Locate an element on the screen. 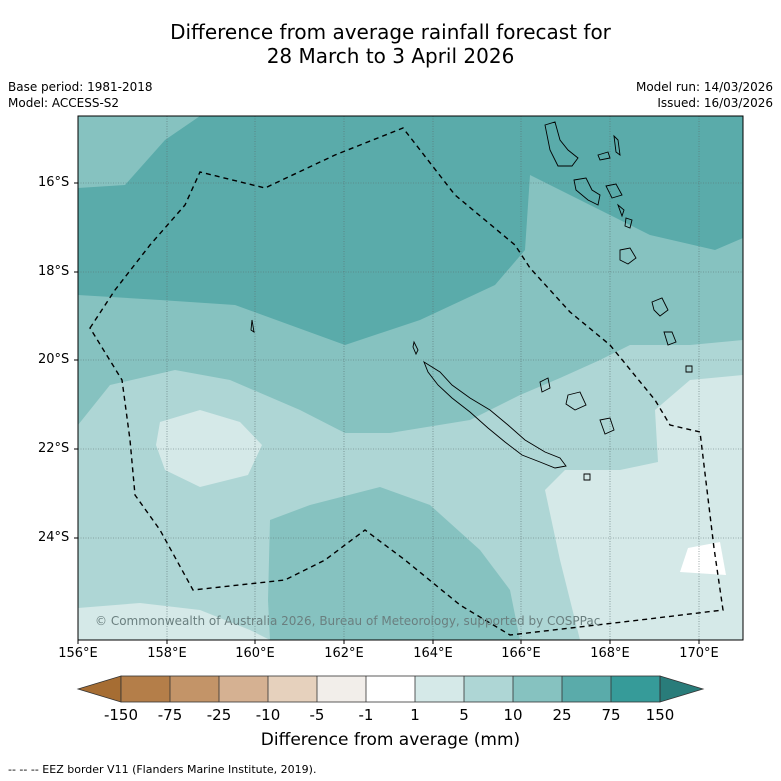 The image size is (781, 781). lon-label-166e: 166°E is located at coordinates (521, 653).